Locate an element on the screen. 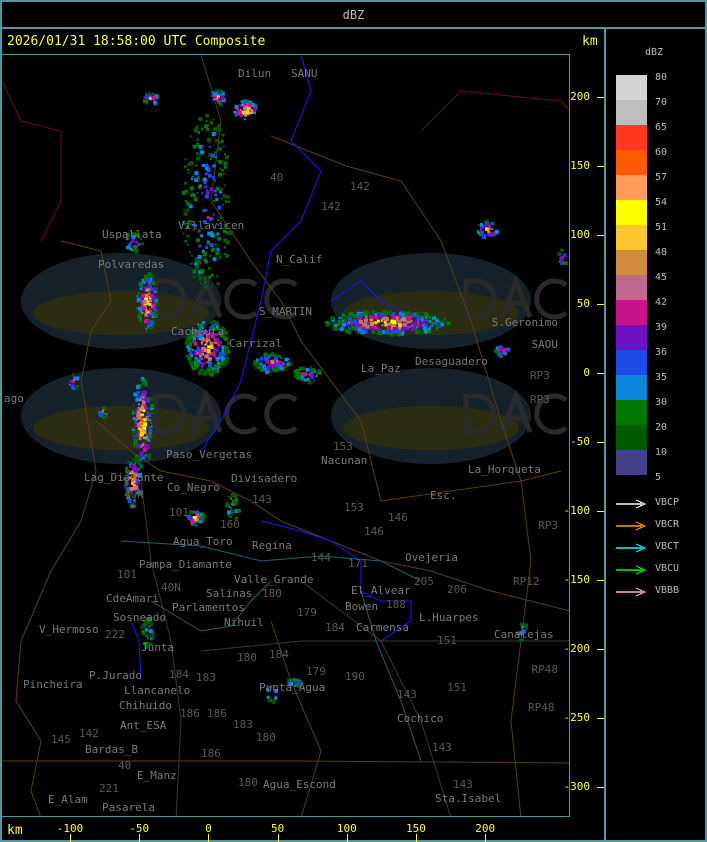 This screenshot has width=707, height=842. map-label: 40 is located at coordinates (276, 177).